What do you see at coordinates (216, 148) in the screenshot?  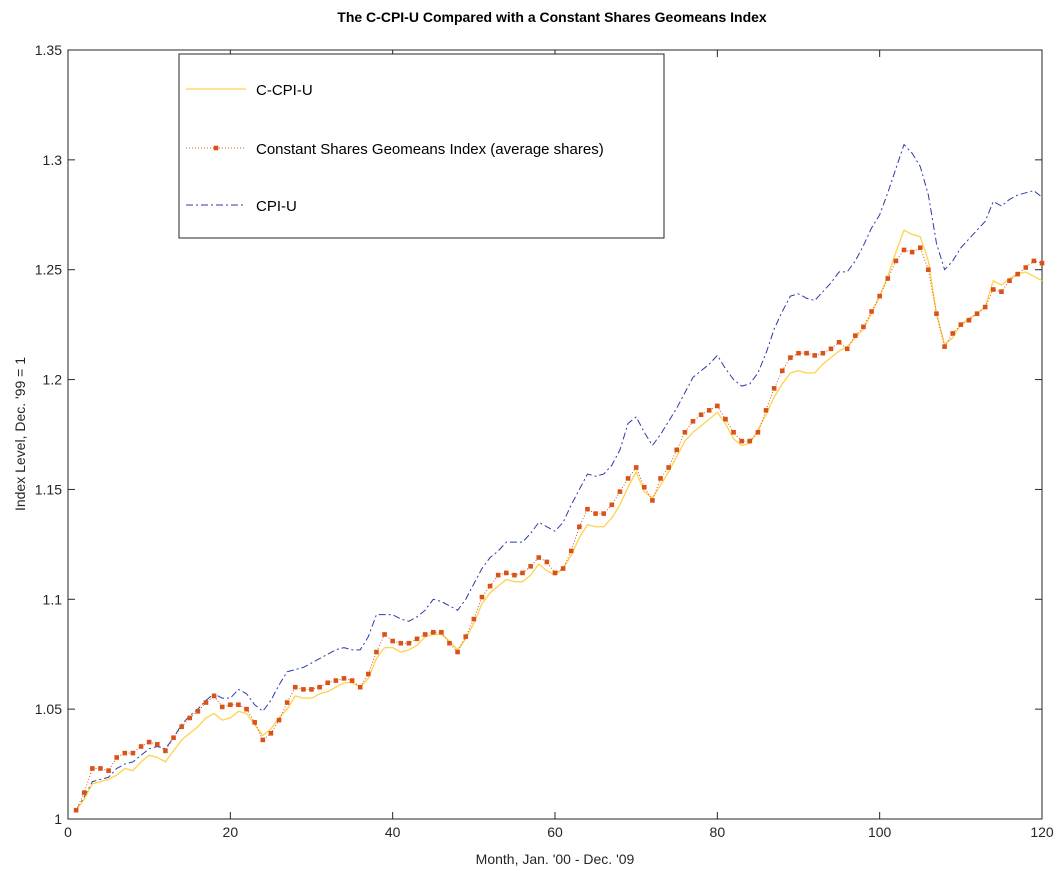 I see `legend-marker` at bounding box center [216, 148].